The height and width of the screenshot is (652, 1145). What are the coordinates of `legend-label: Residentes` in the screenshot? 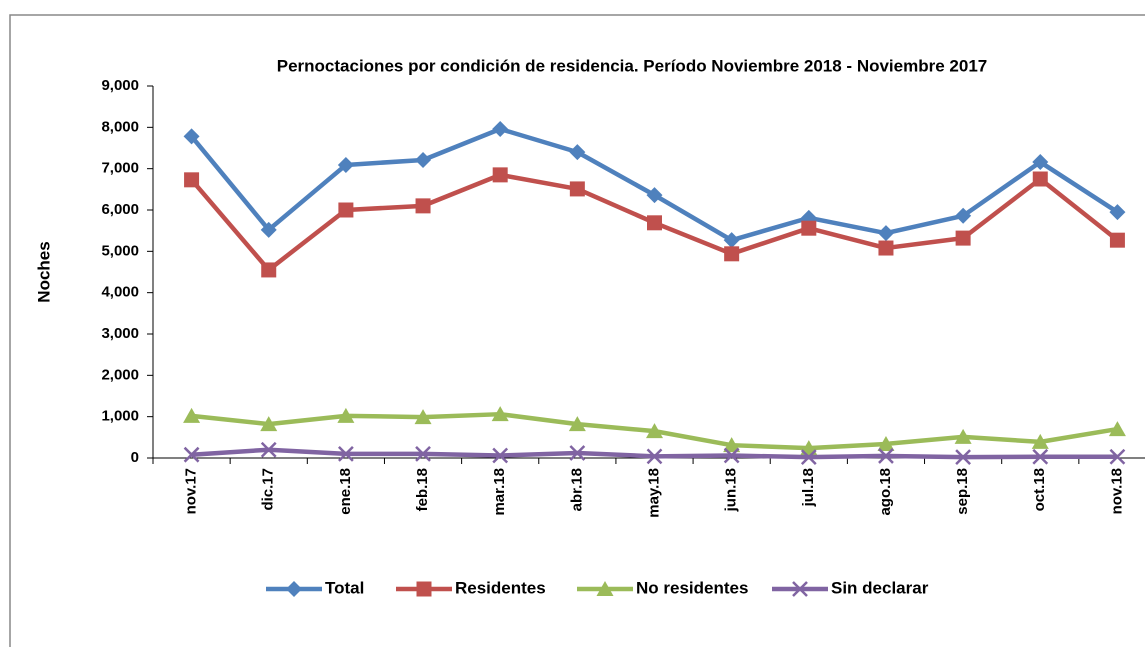 It's located at (500, 587).